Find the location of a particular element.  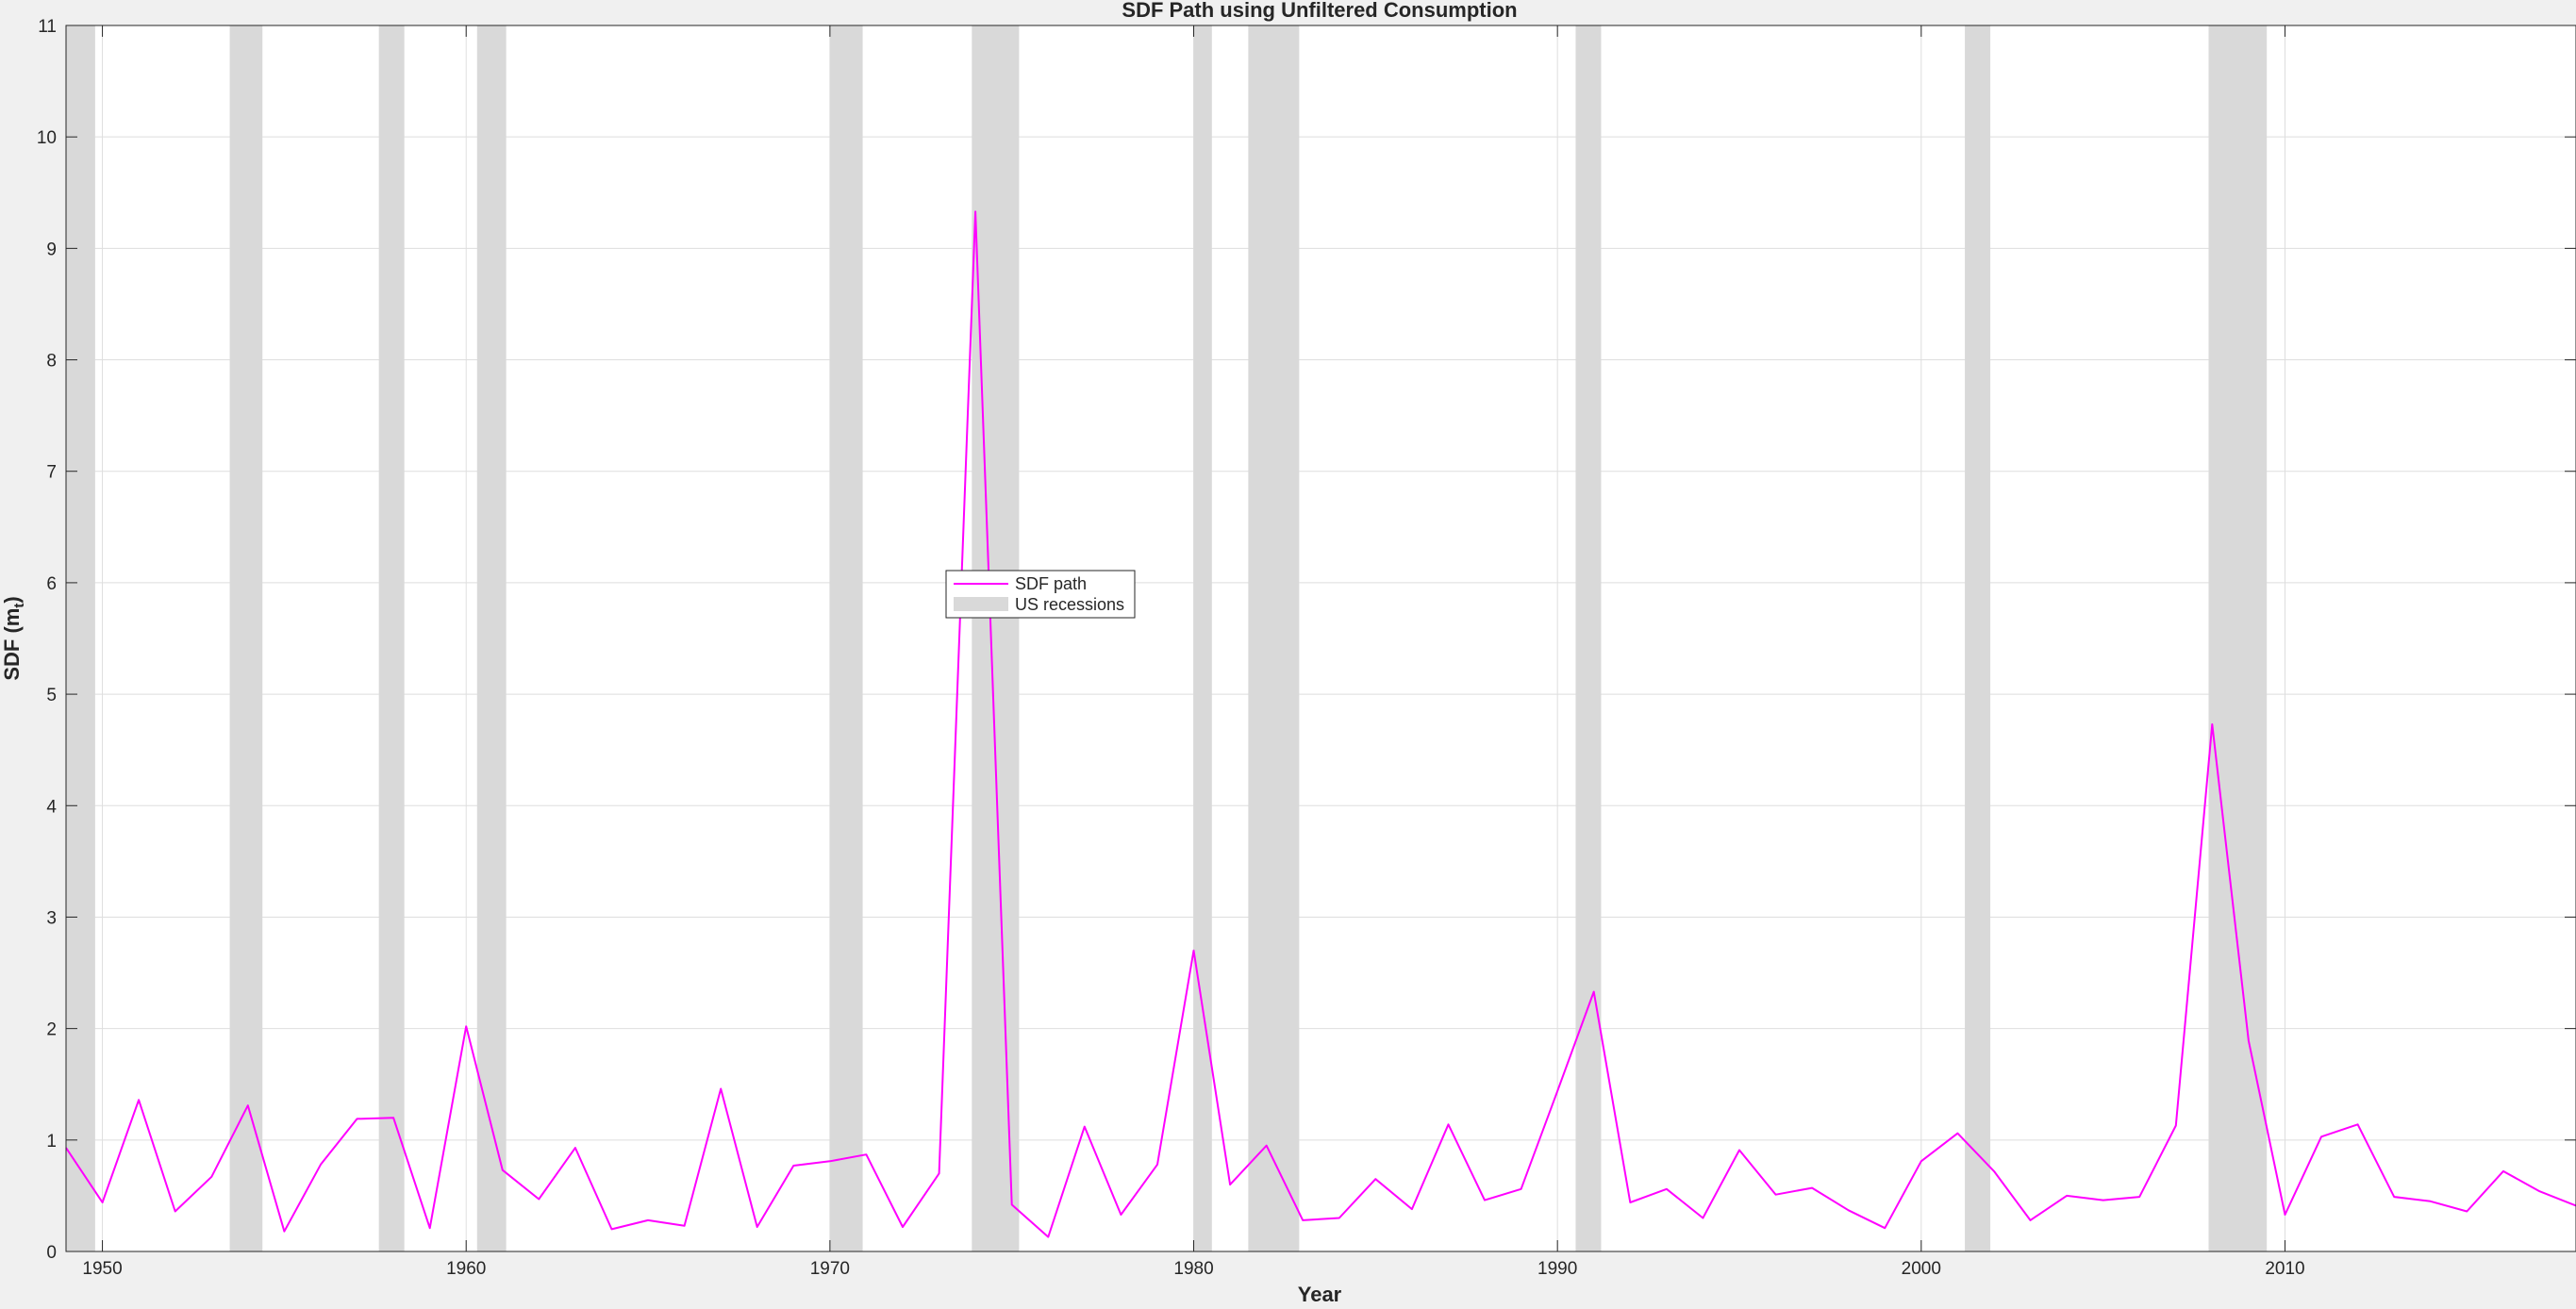

y-tick-label: 5 is located at coordinates (51, 695).